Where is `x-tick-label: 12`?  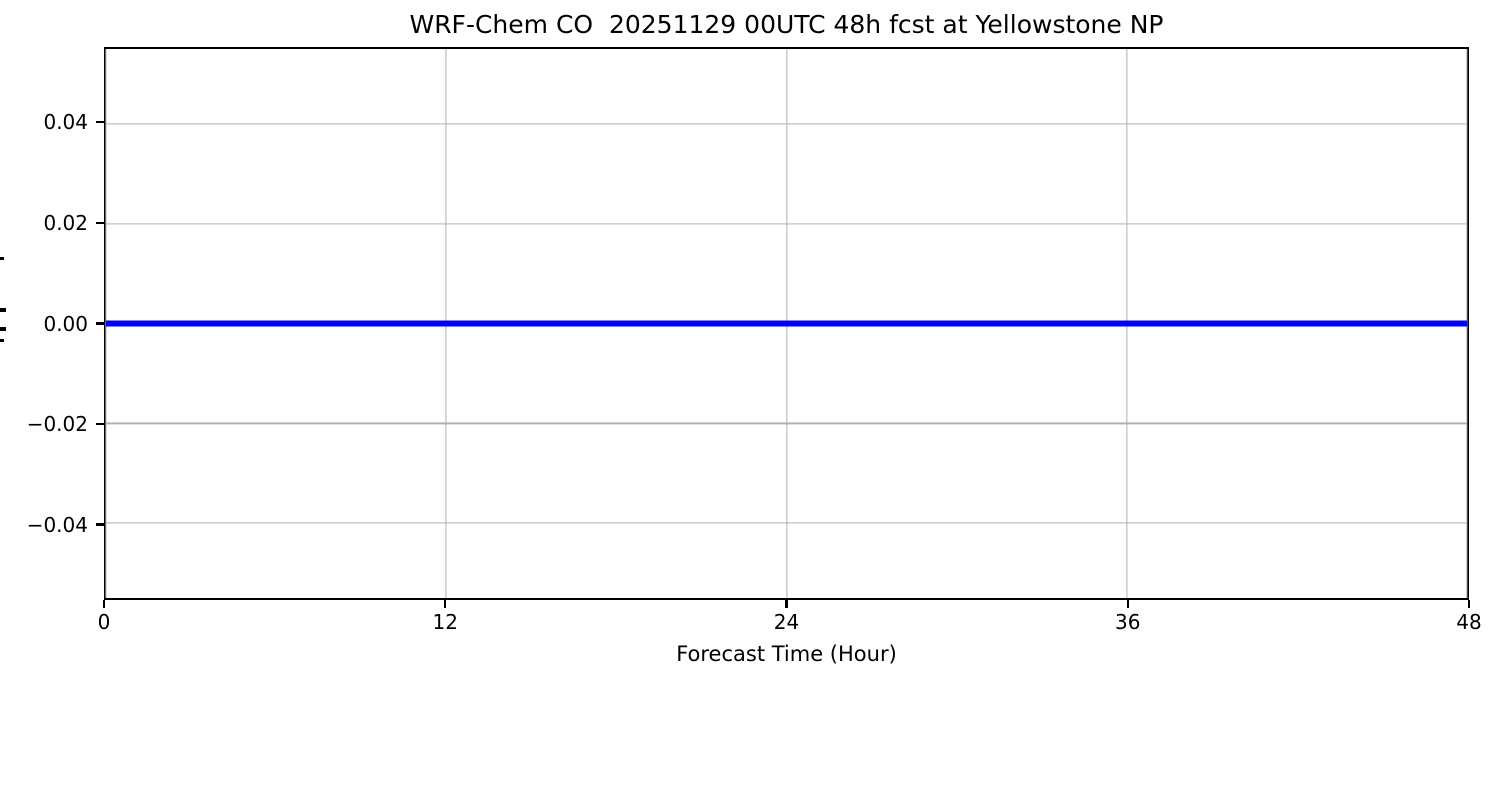
x-tick-label: 12 is located at coordinates (445, 622).